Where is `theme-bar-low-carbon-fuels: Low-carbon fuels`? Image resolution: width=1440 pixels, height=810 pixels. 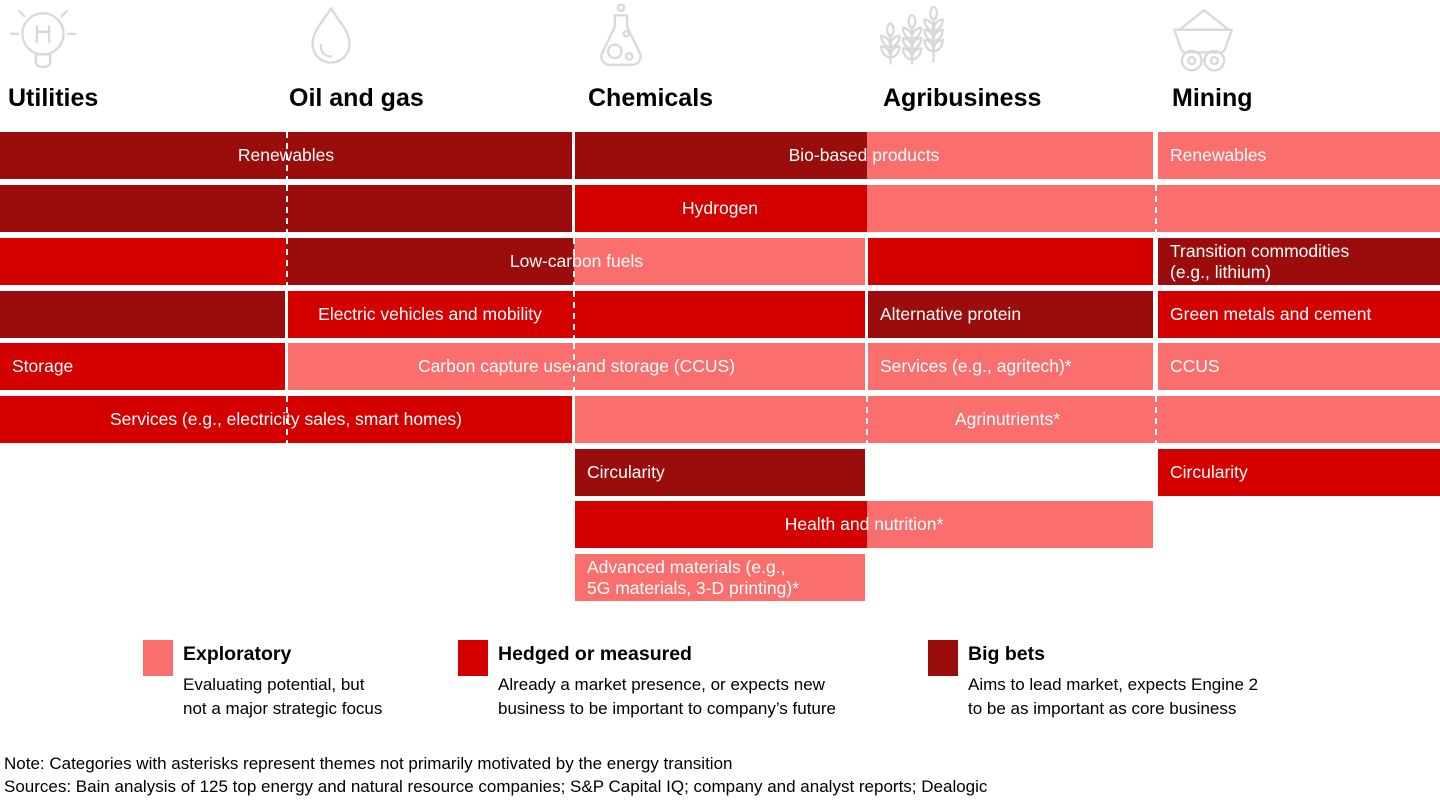 theme-bar-low-carbon-fuels: Low-carbon fuels is located at coordinates (432, 261).